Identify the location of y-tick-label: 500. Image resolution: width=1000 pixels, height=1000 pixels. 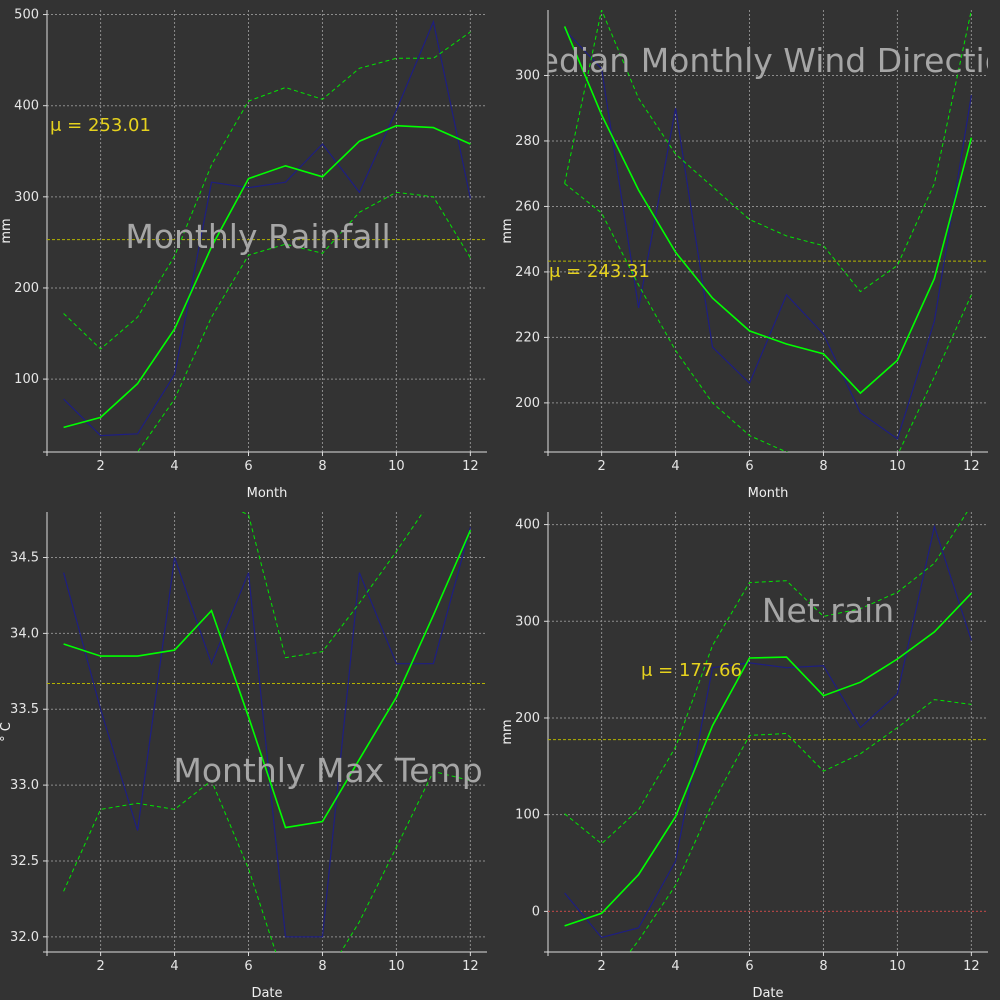
(26, 15).